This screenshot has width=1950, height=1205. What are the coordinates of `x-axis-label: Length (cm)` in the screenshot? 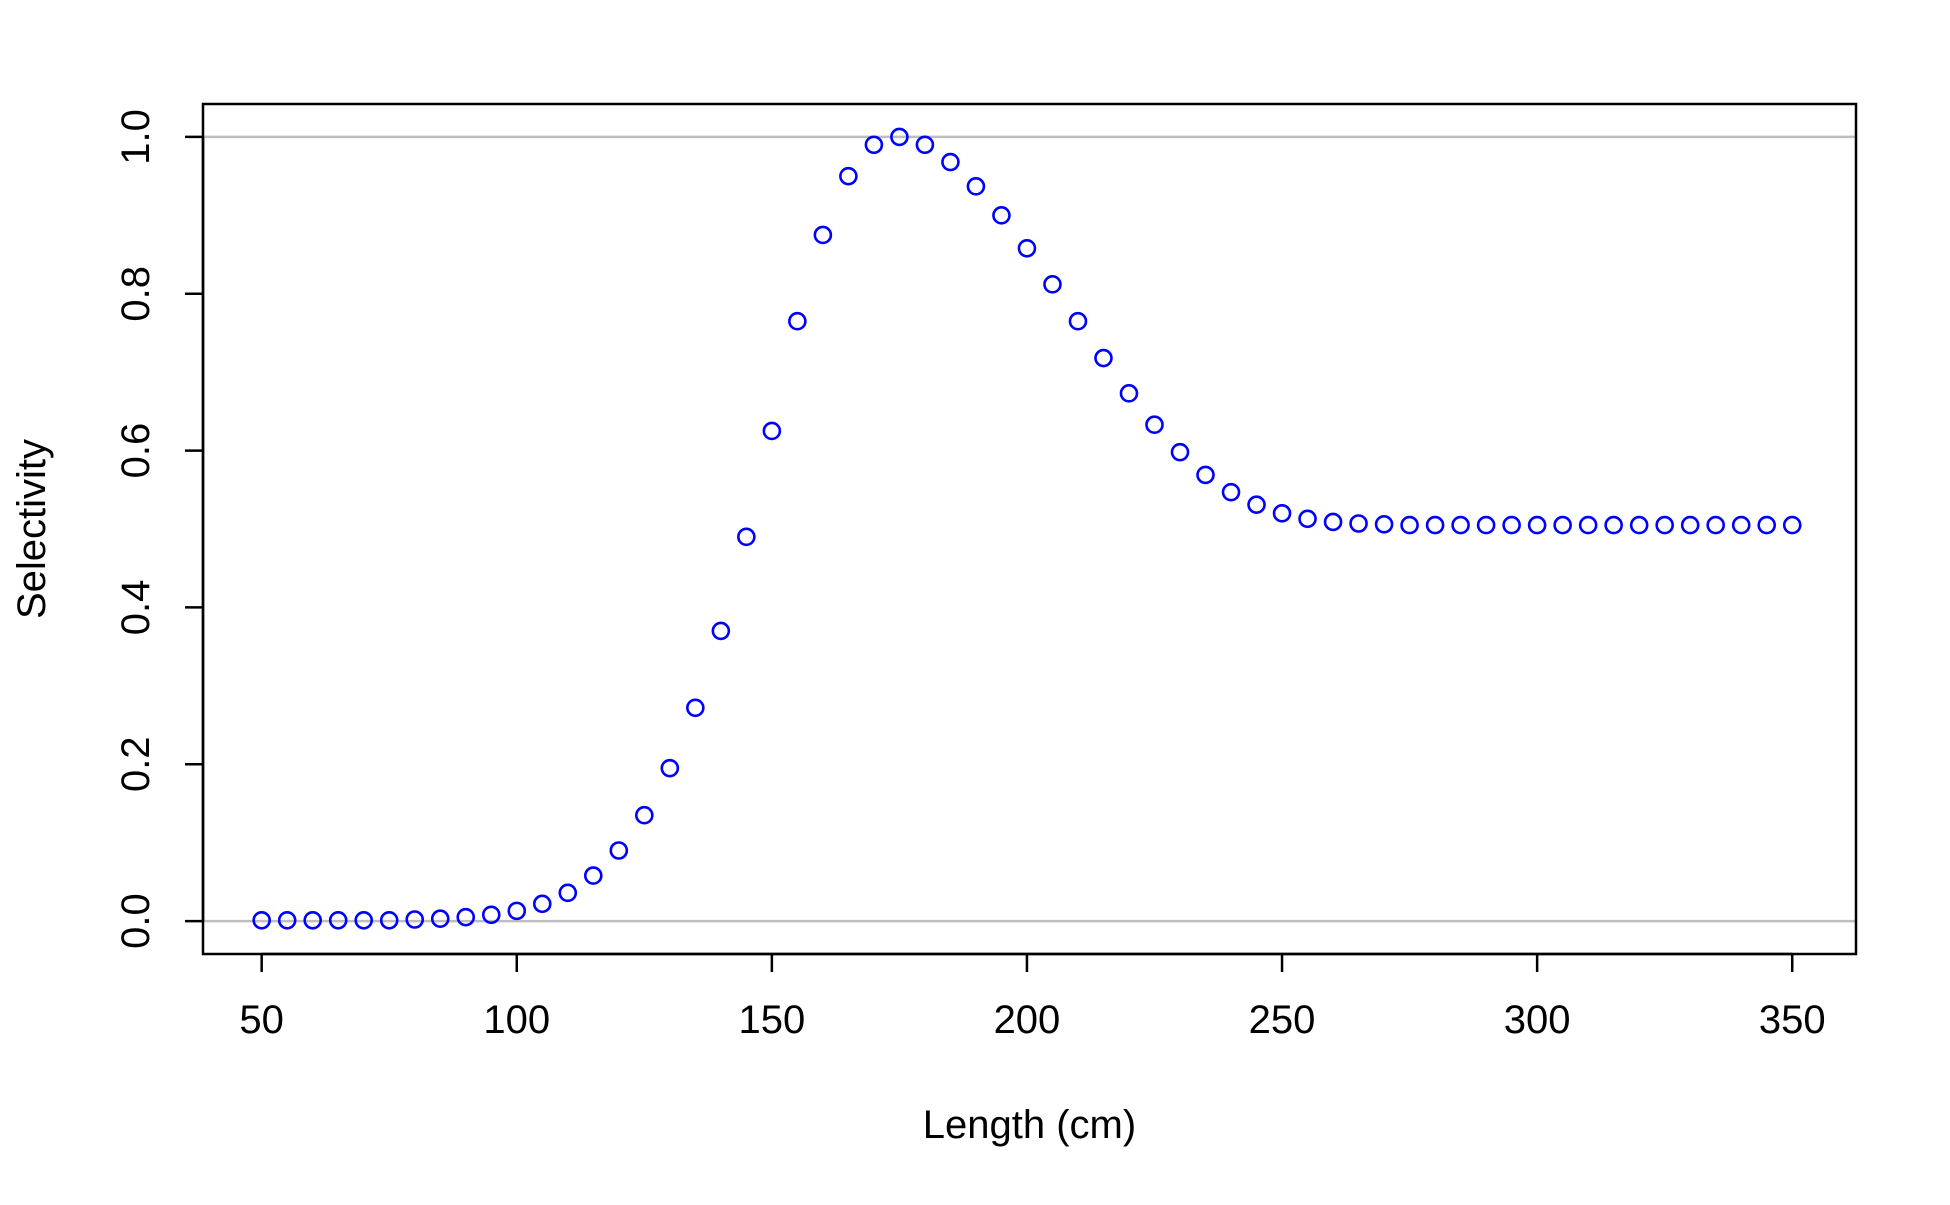 It's located at (1029, 1125).